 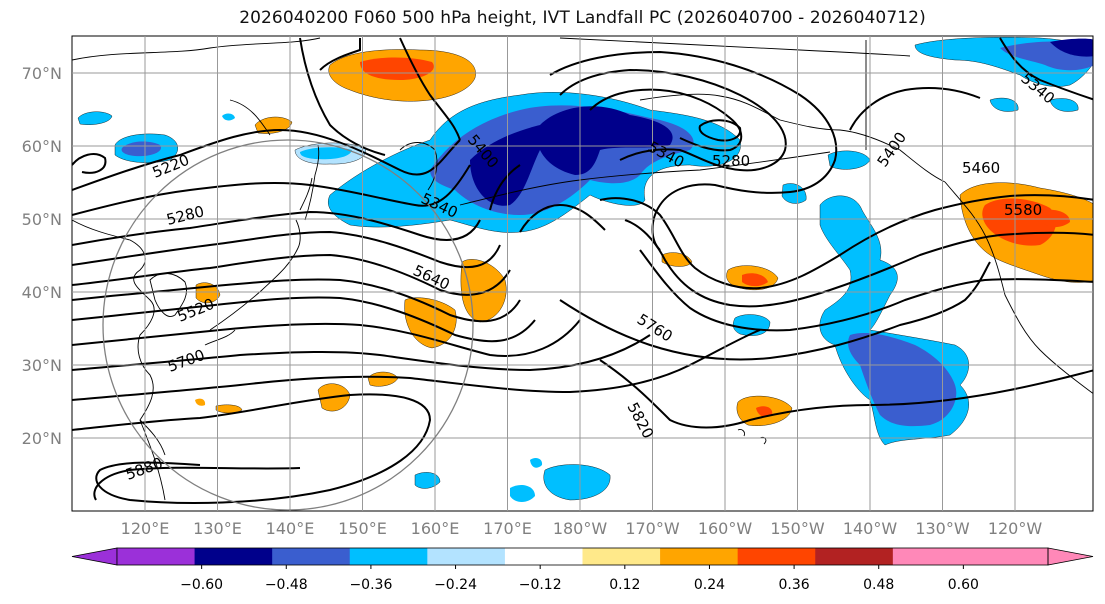 What do you see at coordinates (1070, 556) in the screenshot?
I see `colorbar-arrow-right` at bounding box center [1070, 556].